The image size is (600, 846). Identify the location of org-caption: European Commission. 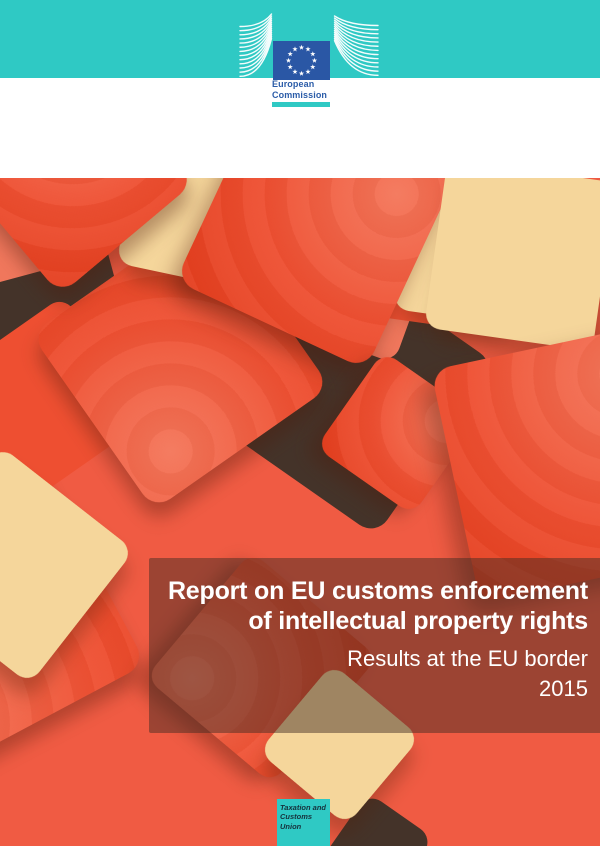
(332, 89).